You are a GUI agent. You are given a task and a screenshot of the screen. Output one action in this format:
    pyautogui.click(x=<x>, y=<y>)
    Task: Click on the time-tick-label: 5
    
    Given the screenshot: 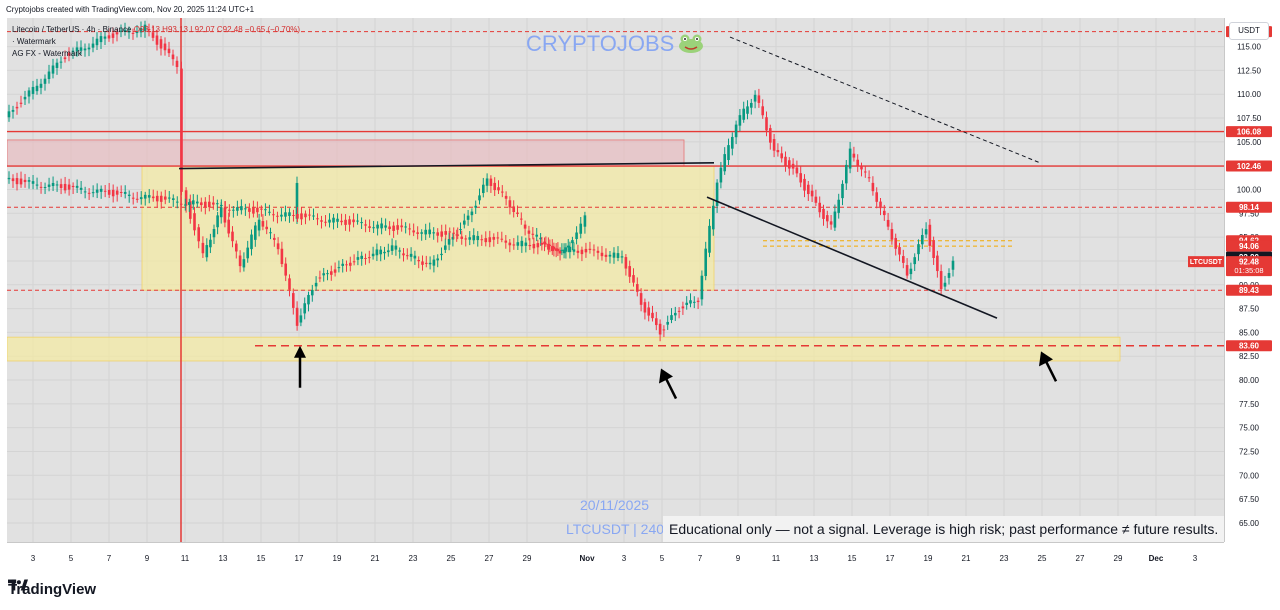 What is the action you would take?
    pyautogui.click(x=662, y=558)
    